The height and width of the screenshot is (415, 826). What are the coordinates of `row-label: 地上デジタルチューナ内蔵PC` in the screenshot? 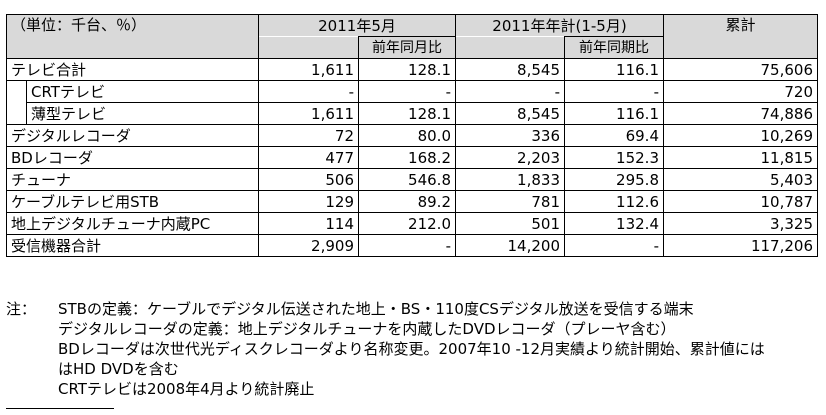 It's located at (132, 223).